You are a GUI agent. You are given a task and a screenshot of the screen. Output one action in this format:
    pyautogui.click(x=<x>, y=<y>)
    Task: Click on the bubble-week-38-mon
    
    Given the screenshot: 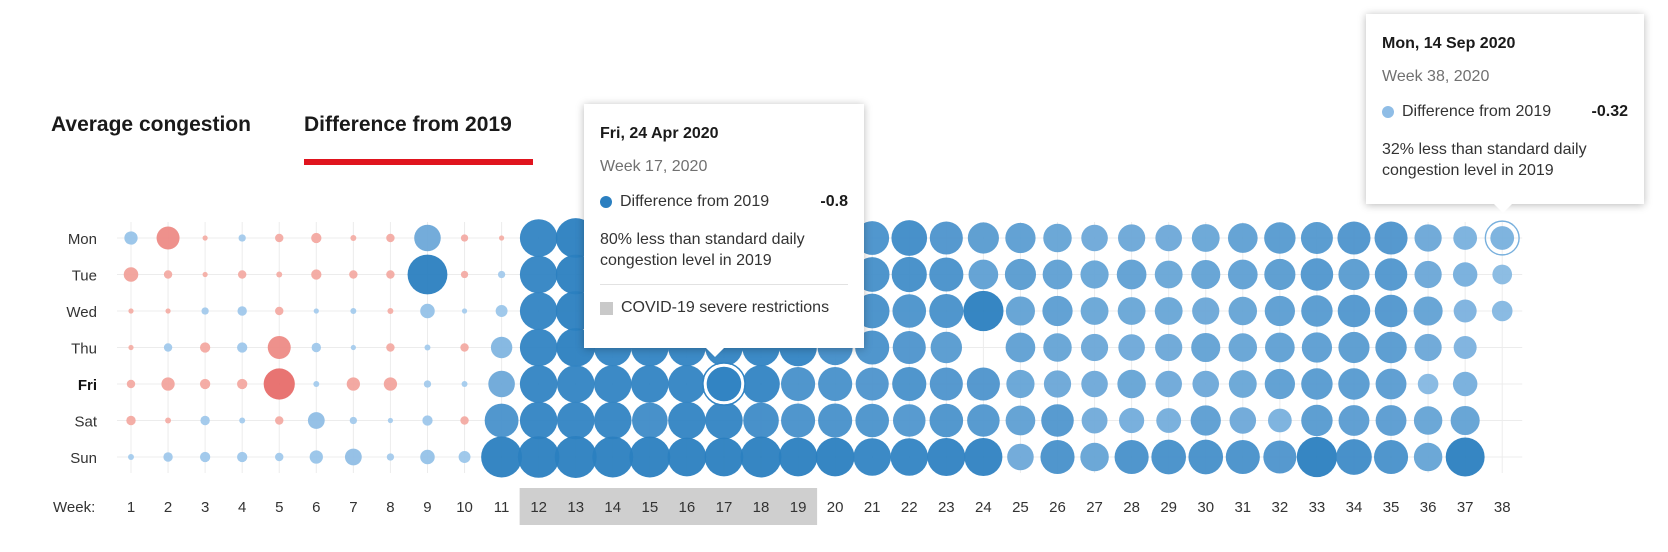 What is the action you would take?
    pyautogui.click(x=1502, y=238)
    